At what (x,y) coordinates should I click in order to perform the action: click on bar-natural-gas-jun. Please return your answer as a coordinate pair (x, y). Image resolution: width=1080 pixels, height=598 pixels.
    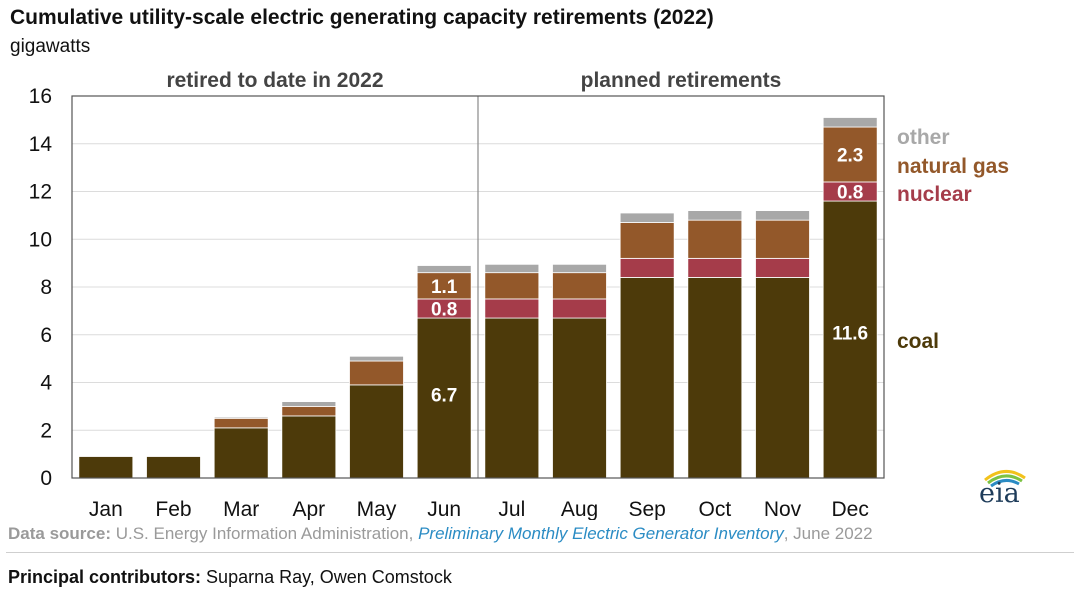
    Looking at the image, I should click on (444, 286).